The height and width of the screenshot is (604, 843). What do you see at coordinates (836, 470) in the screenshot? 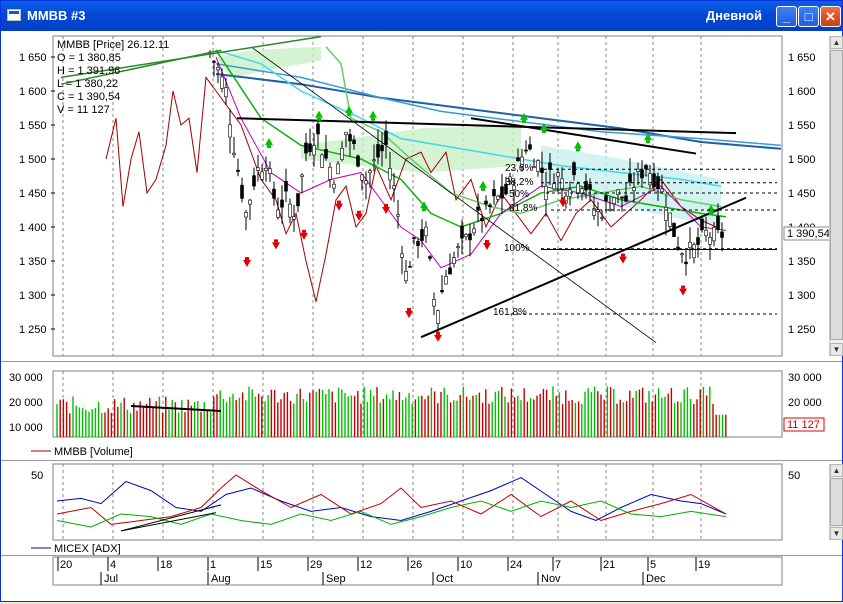
I see `adx-scroll-up-icon: ▲` at bounding box center [836, 470].